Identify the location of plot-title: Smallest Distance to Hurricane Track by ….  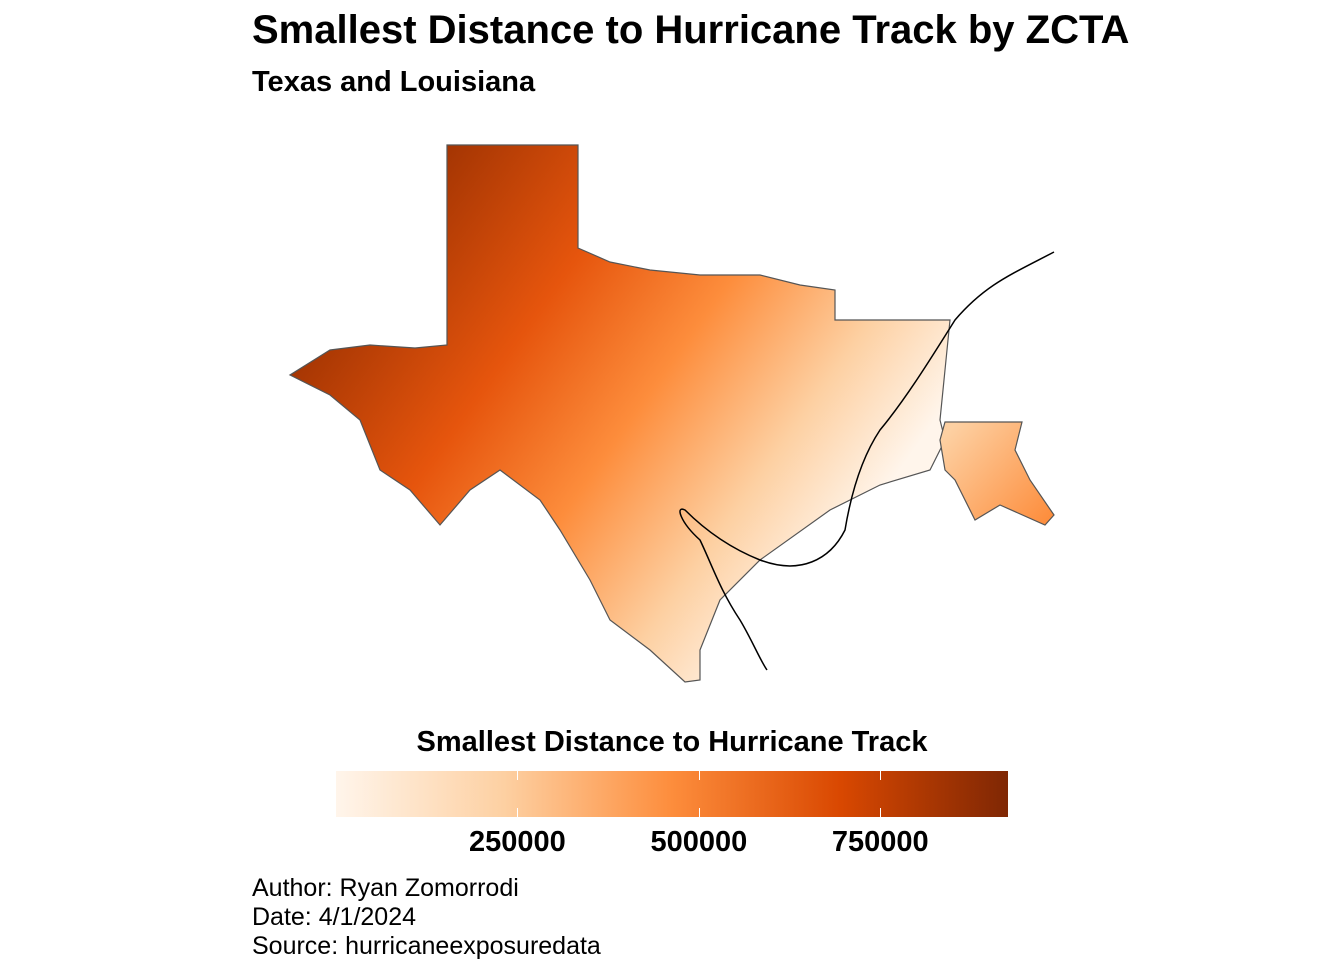
(691, 30).